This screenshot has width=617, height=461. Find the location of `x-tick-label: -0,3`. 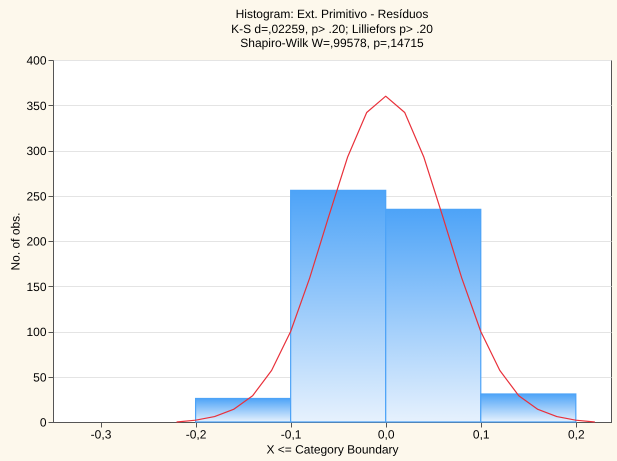

x-tick-label: -0,3 is located at coordinates (101, 435).